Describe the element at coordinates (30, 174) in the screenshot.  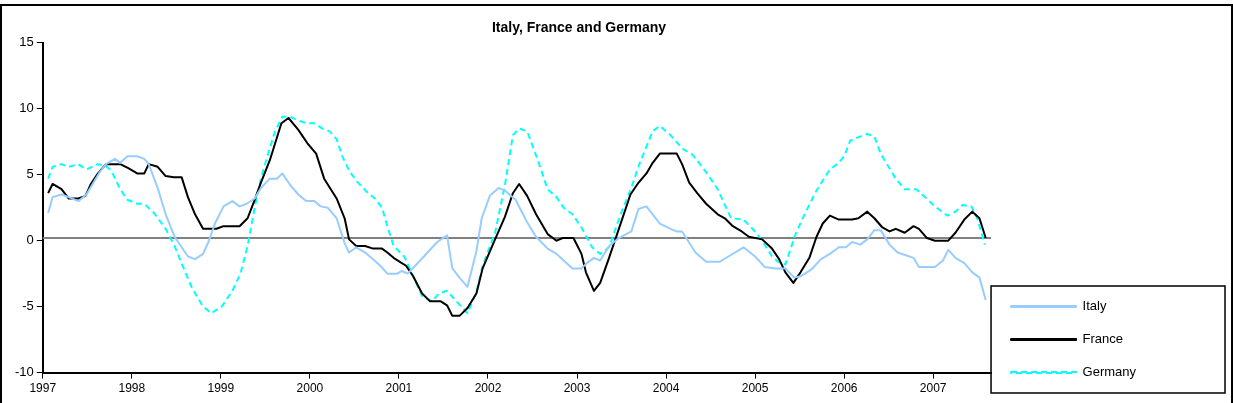
I see `y-tick-label: 5` at that location.